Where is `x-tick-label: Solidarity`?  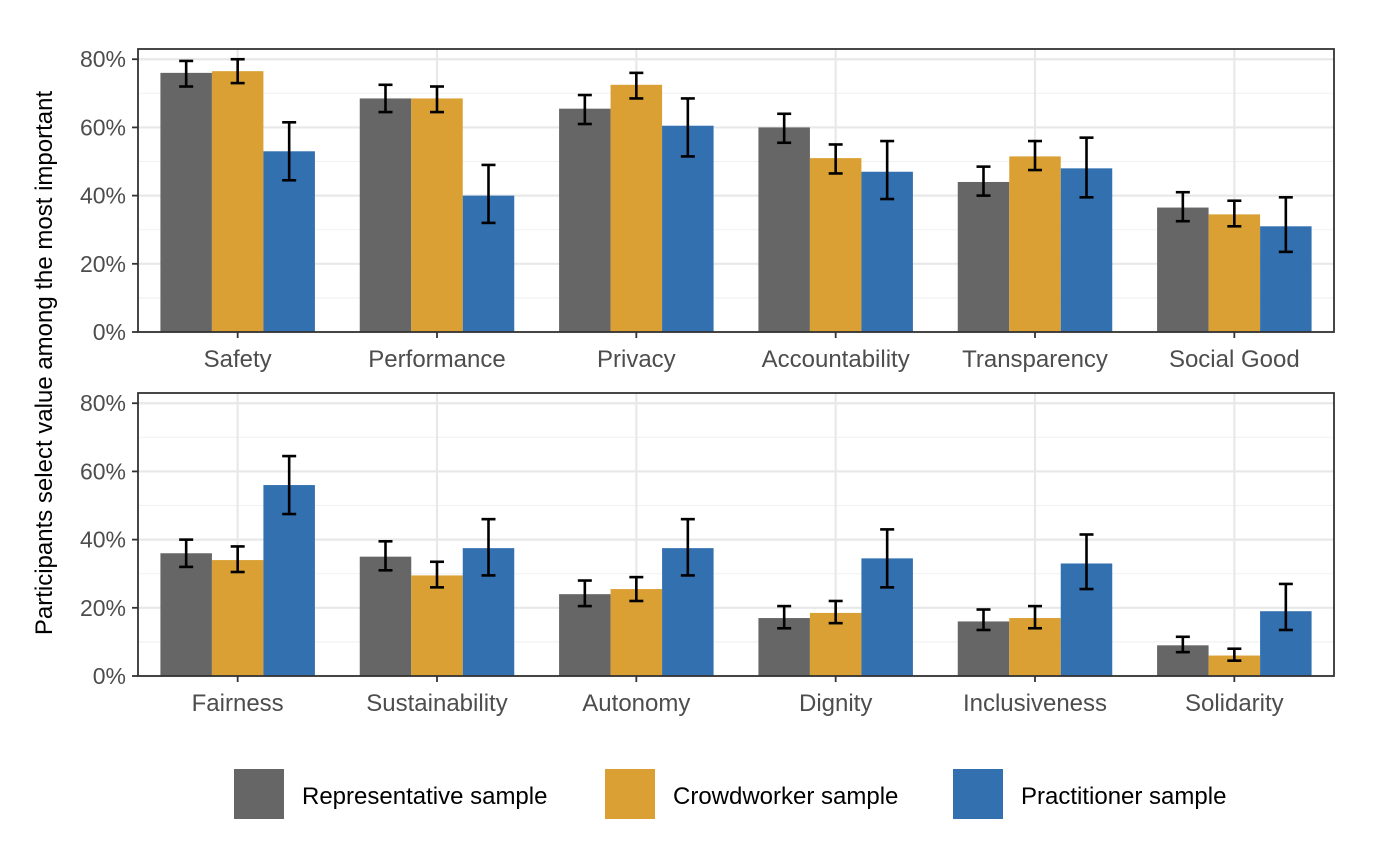 x-tick-label: Solidarity is located at coordinates (1234, 703).